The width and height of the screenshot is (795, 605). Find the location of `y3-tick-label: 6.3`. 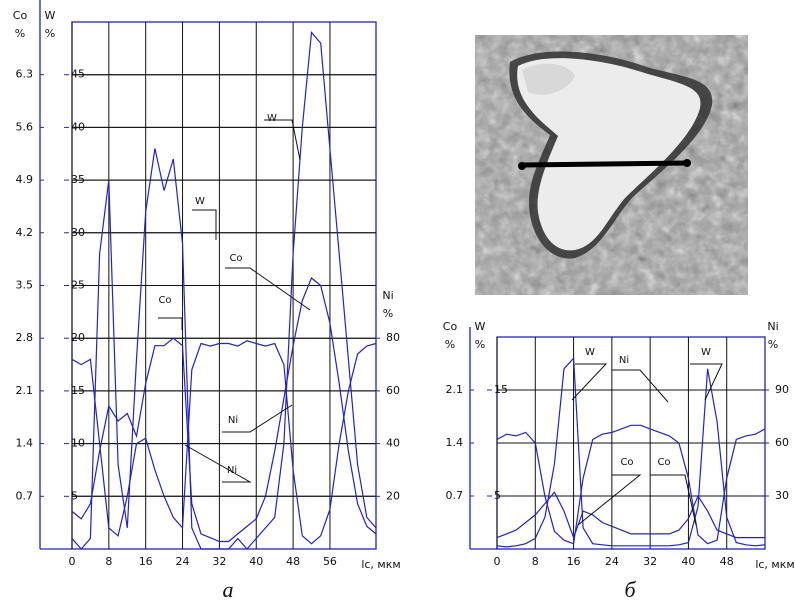

y3-tick-label: 6.3 is located at coordinates (25, 74).